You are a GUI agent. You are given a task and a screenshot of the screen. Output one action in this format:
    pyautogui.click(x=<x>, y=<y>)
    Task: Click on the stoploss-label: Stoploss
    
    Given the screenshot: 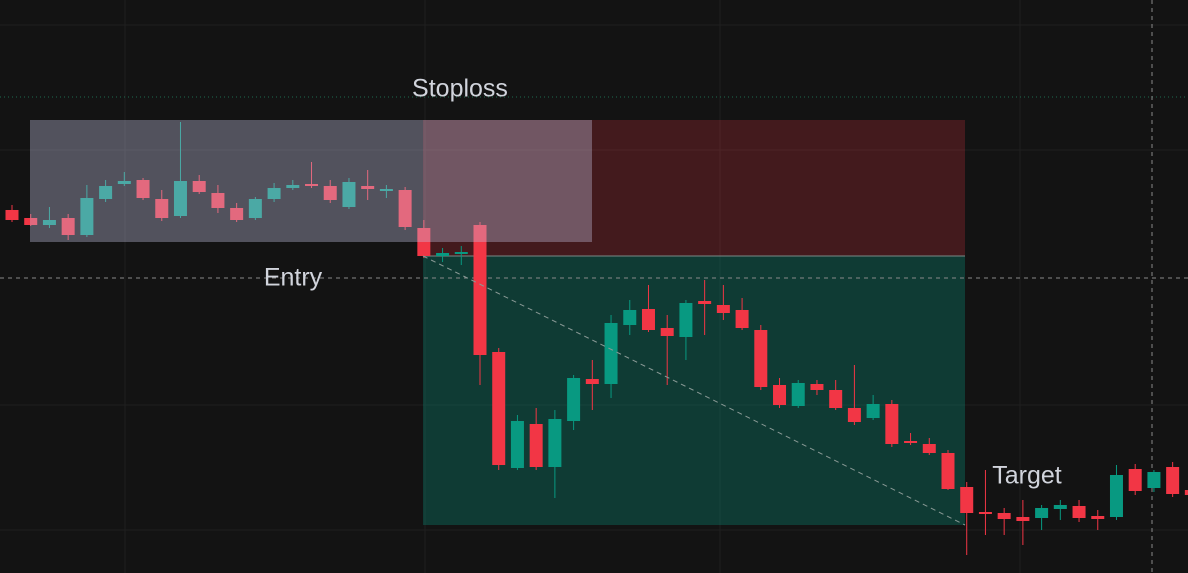 What is the action you would take?
    pyautogui.click(x=460, y=89)
    